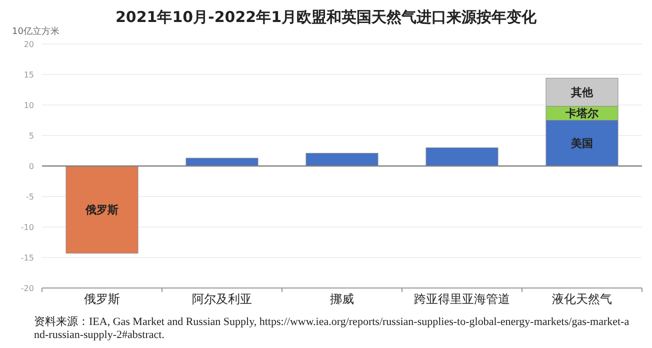 Image resolution: width=652 pixels, height=348 pixels. Describe the element at coordinates (27, 227) in the screenshot. I see `y-tick-label: -10` at that location.